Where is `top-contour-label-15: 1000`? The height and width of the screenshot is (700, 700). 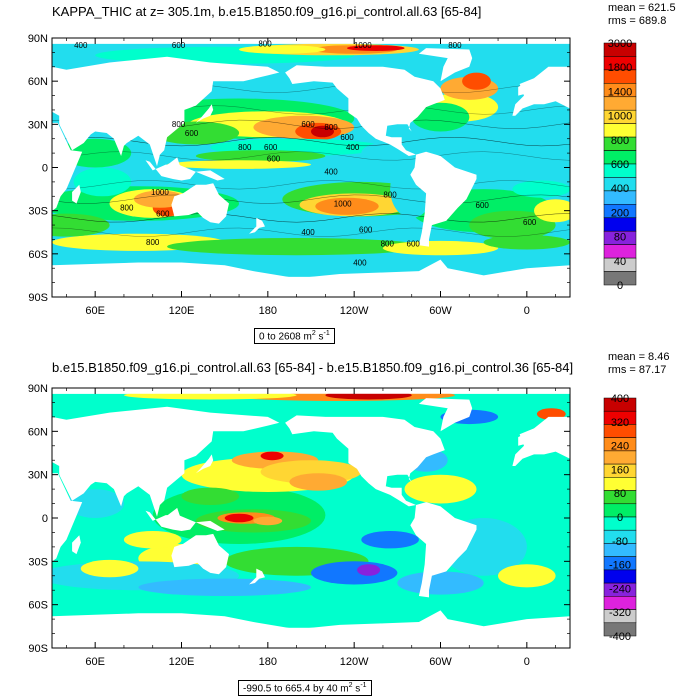 top-contour-label-15: 1000 is located at coordinates (160, 192).